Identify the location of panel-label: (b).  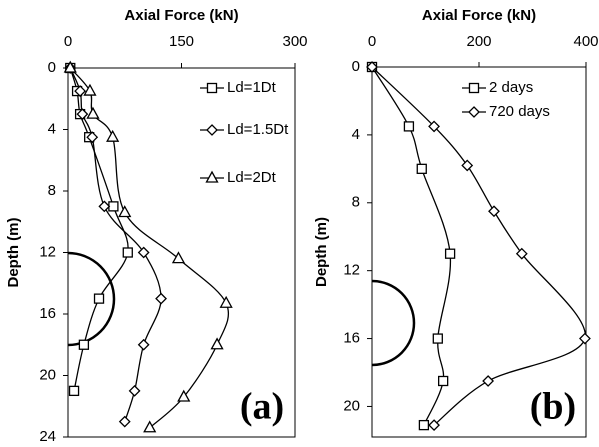
(553, 407).